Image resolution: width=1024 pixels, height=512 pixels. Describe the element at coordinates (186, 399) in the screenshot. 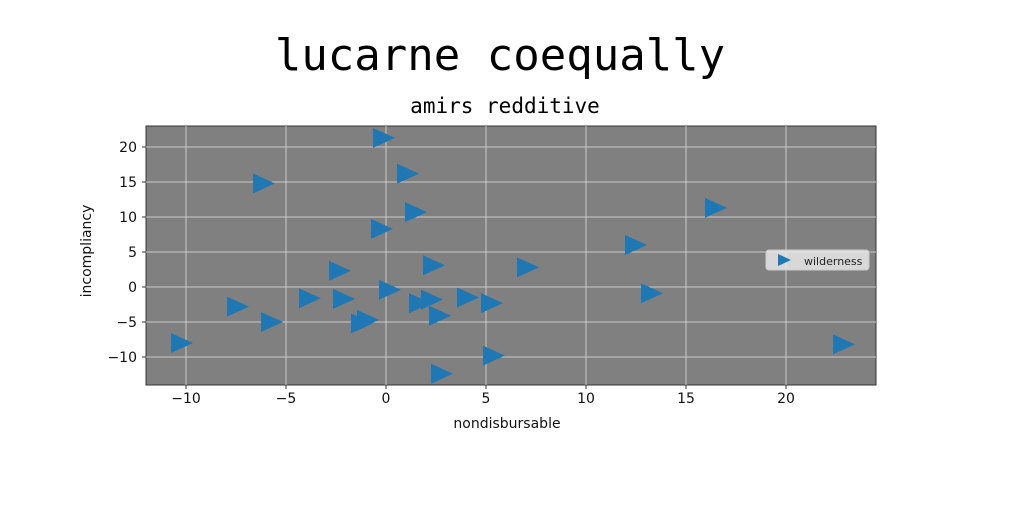

I see `x-tick-label: −10` at that location.